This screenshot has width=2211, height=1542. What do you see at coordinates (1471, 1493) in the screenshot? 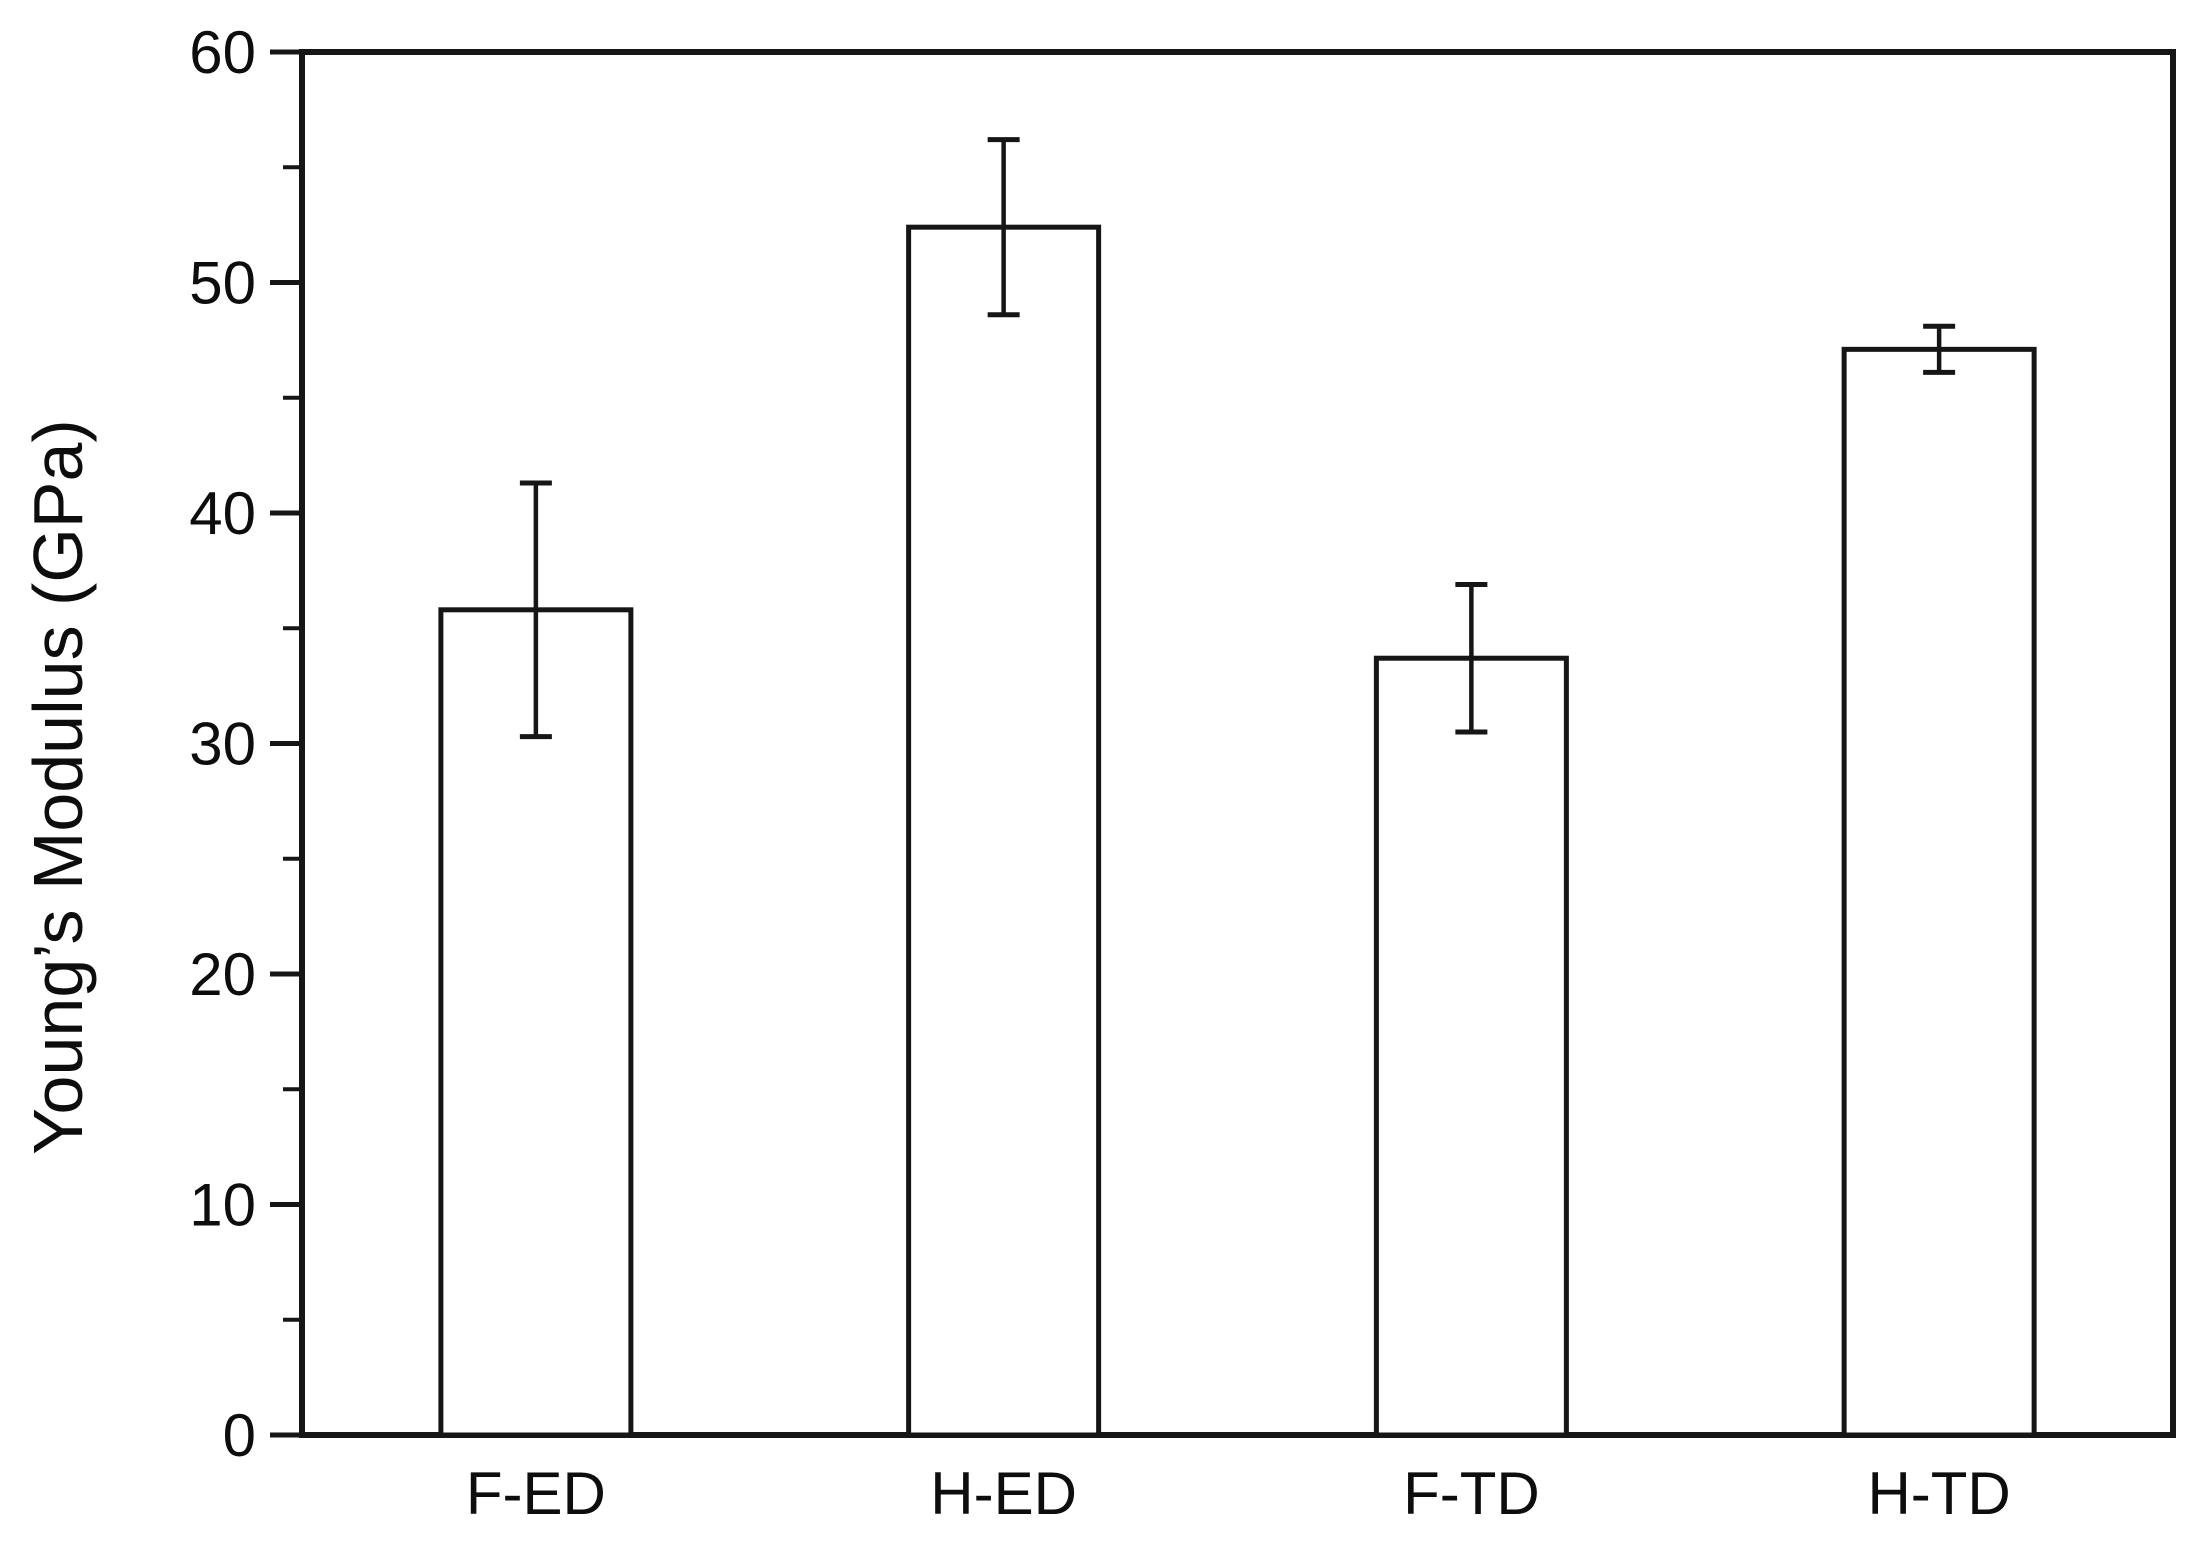
I see `x-category-label-f-td: F-TD` at bounding box center [1471, 1493].